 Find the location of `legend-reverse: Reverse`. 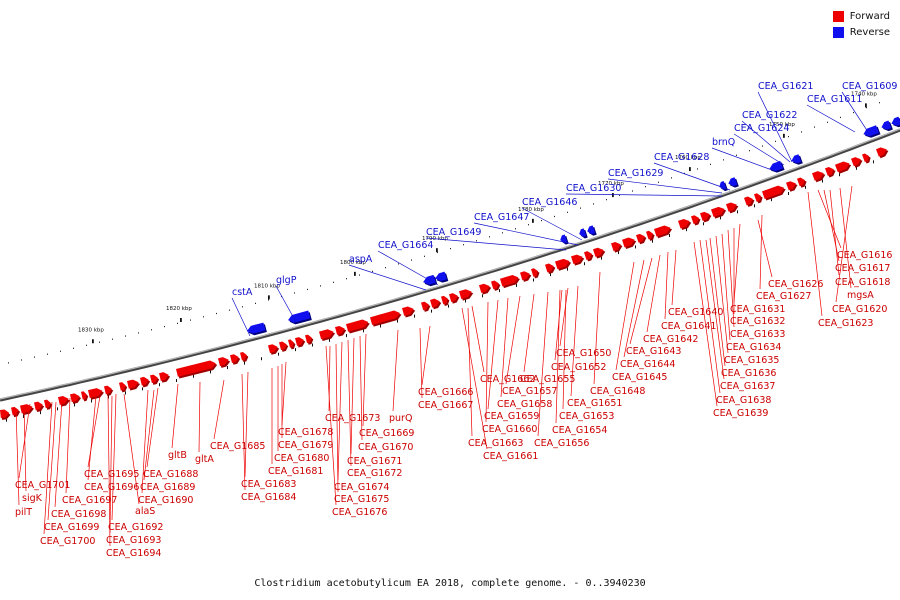

legend-reverse: Reverse is located at coordinates (861, 32).